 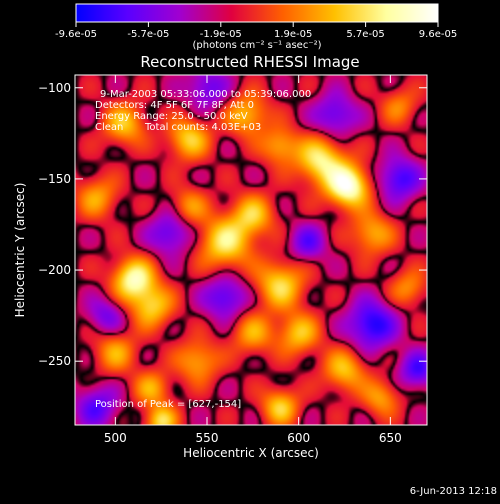 I want to click on colorbar-tick-label: 1.9e-05, so click(x=293, y=34).